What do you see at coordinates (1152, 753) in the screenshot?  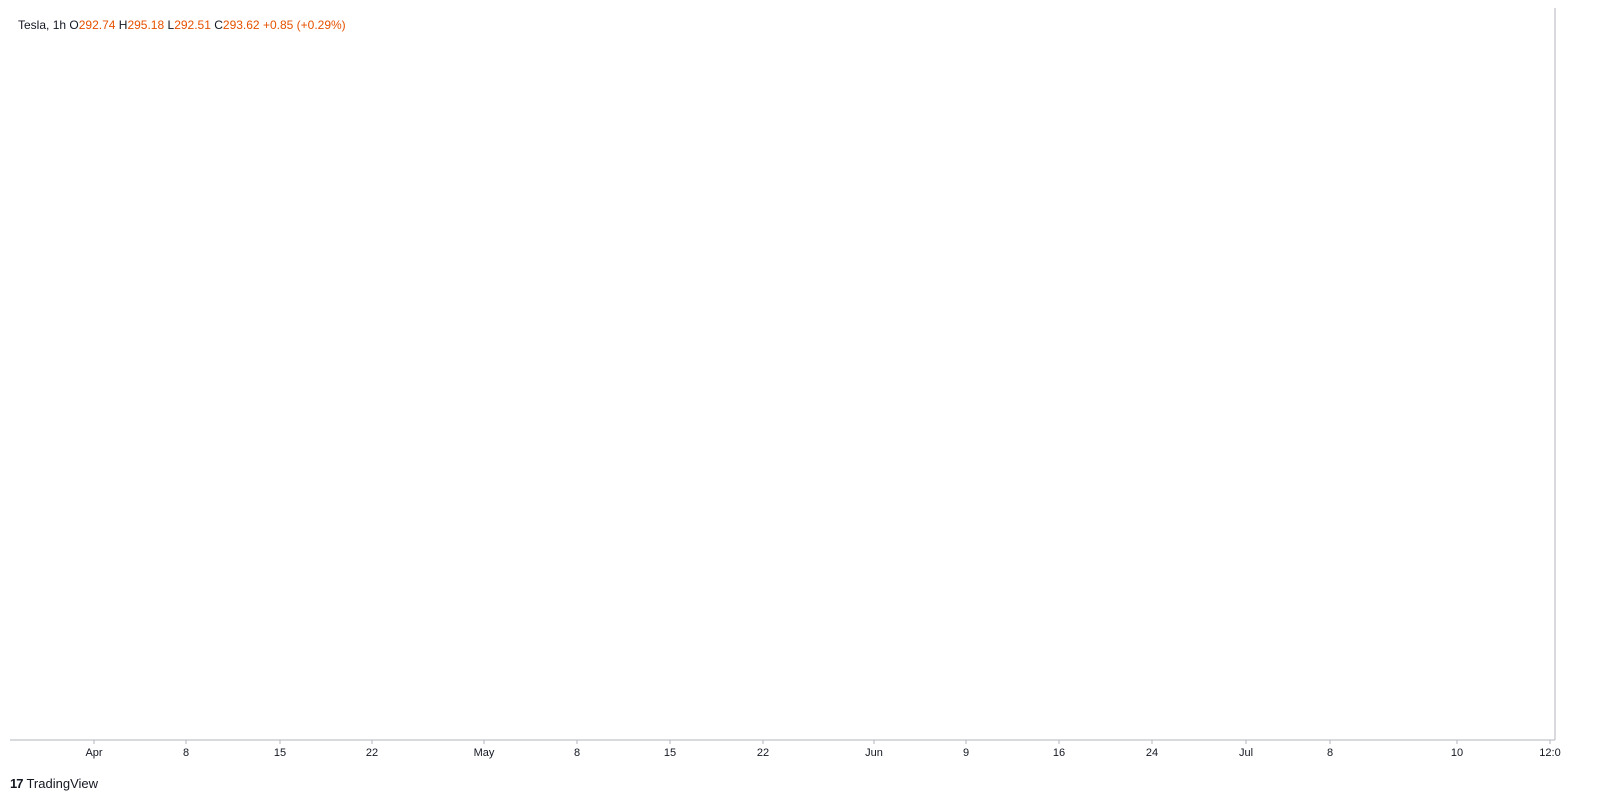 I see `x-tick-label: 24` at bounding box center [1152, 753].